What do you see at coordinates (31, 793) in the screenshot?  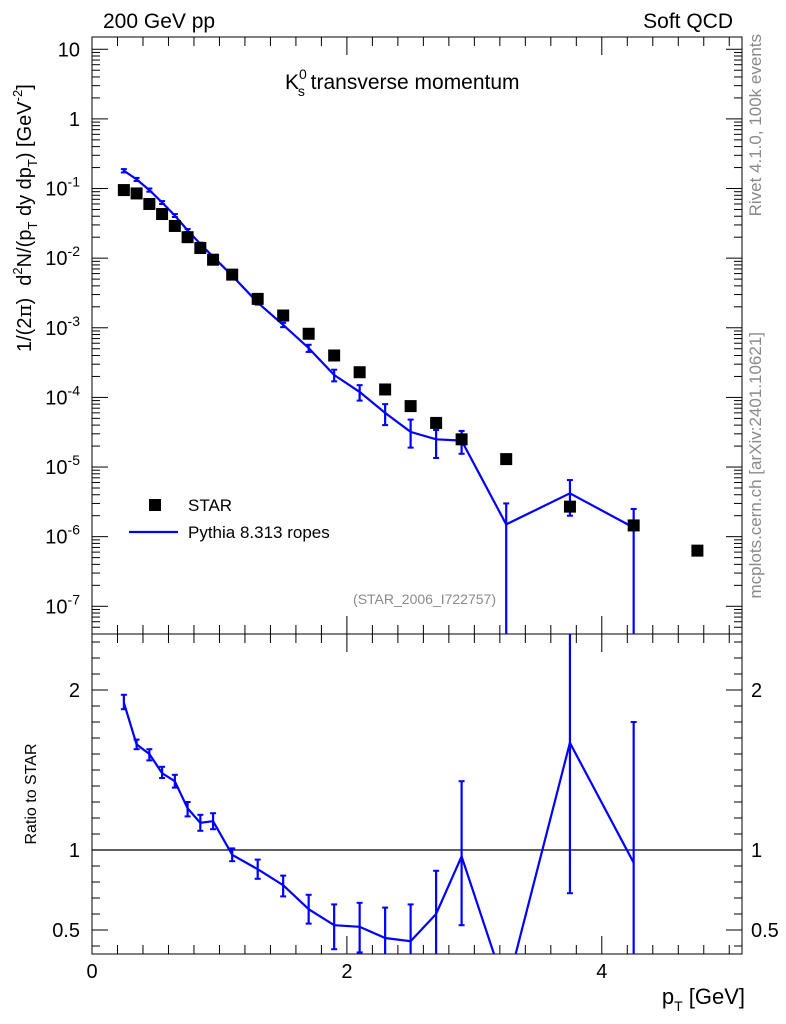 I see `ratio-y-axis-label: Ratio to STAR` at bounding box center [31, 793].